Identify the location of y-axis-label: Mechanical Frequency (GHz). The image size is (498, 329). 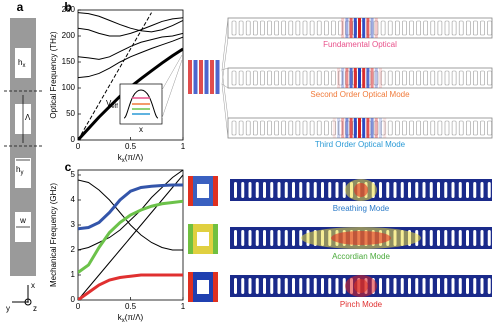
(53, 235).